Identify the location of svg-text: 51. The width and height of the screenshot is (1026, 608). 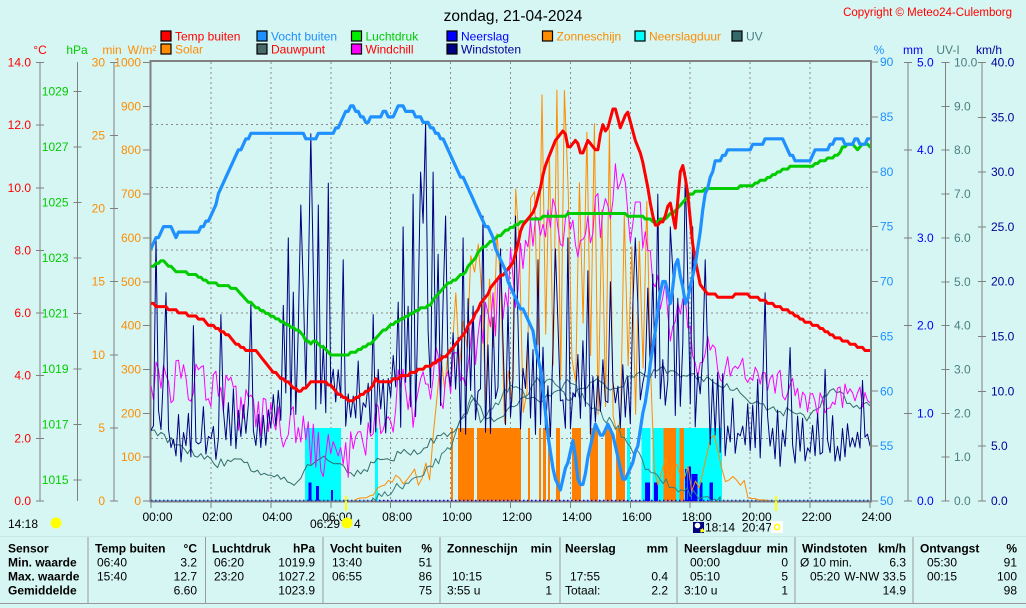
(426, 563).